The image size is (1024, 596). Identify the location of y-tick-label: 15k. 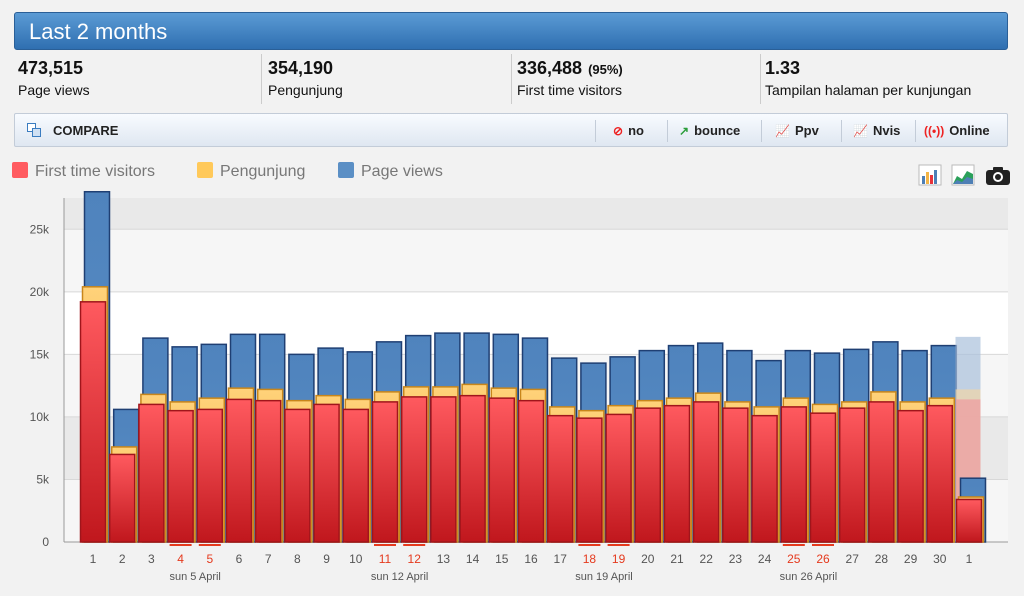
(40, 354).